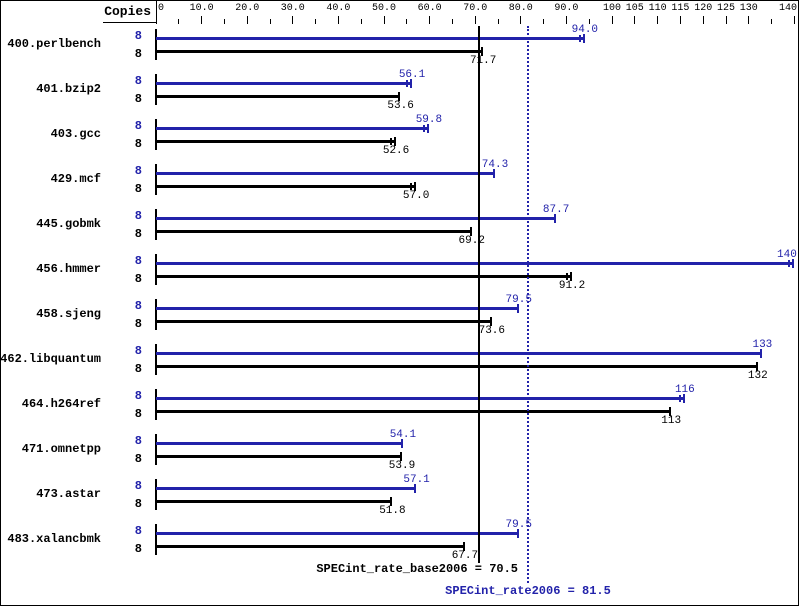  Describe the element at coordinates (520, 8) in the screenshot. I see `axis-tick-label: 80.0` at that location.